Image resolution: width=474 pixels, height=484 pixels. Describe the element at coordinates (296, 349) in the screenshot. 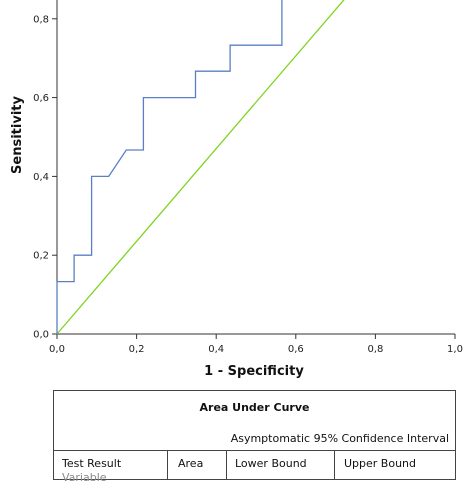

I see `x-tick-label: 0,6` at that location.